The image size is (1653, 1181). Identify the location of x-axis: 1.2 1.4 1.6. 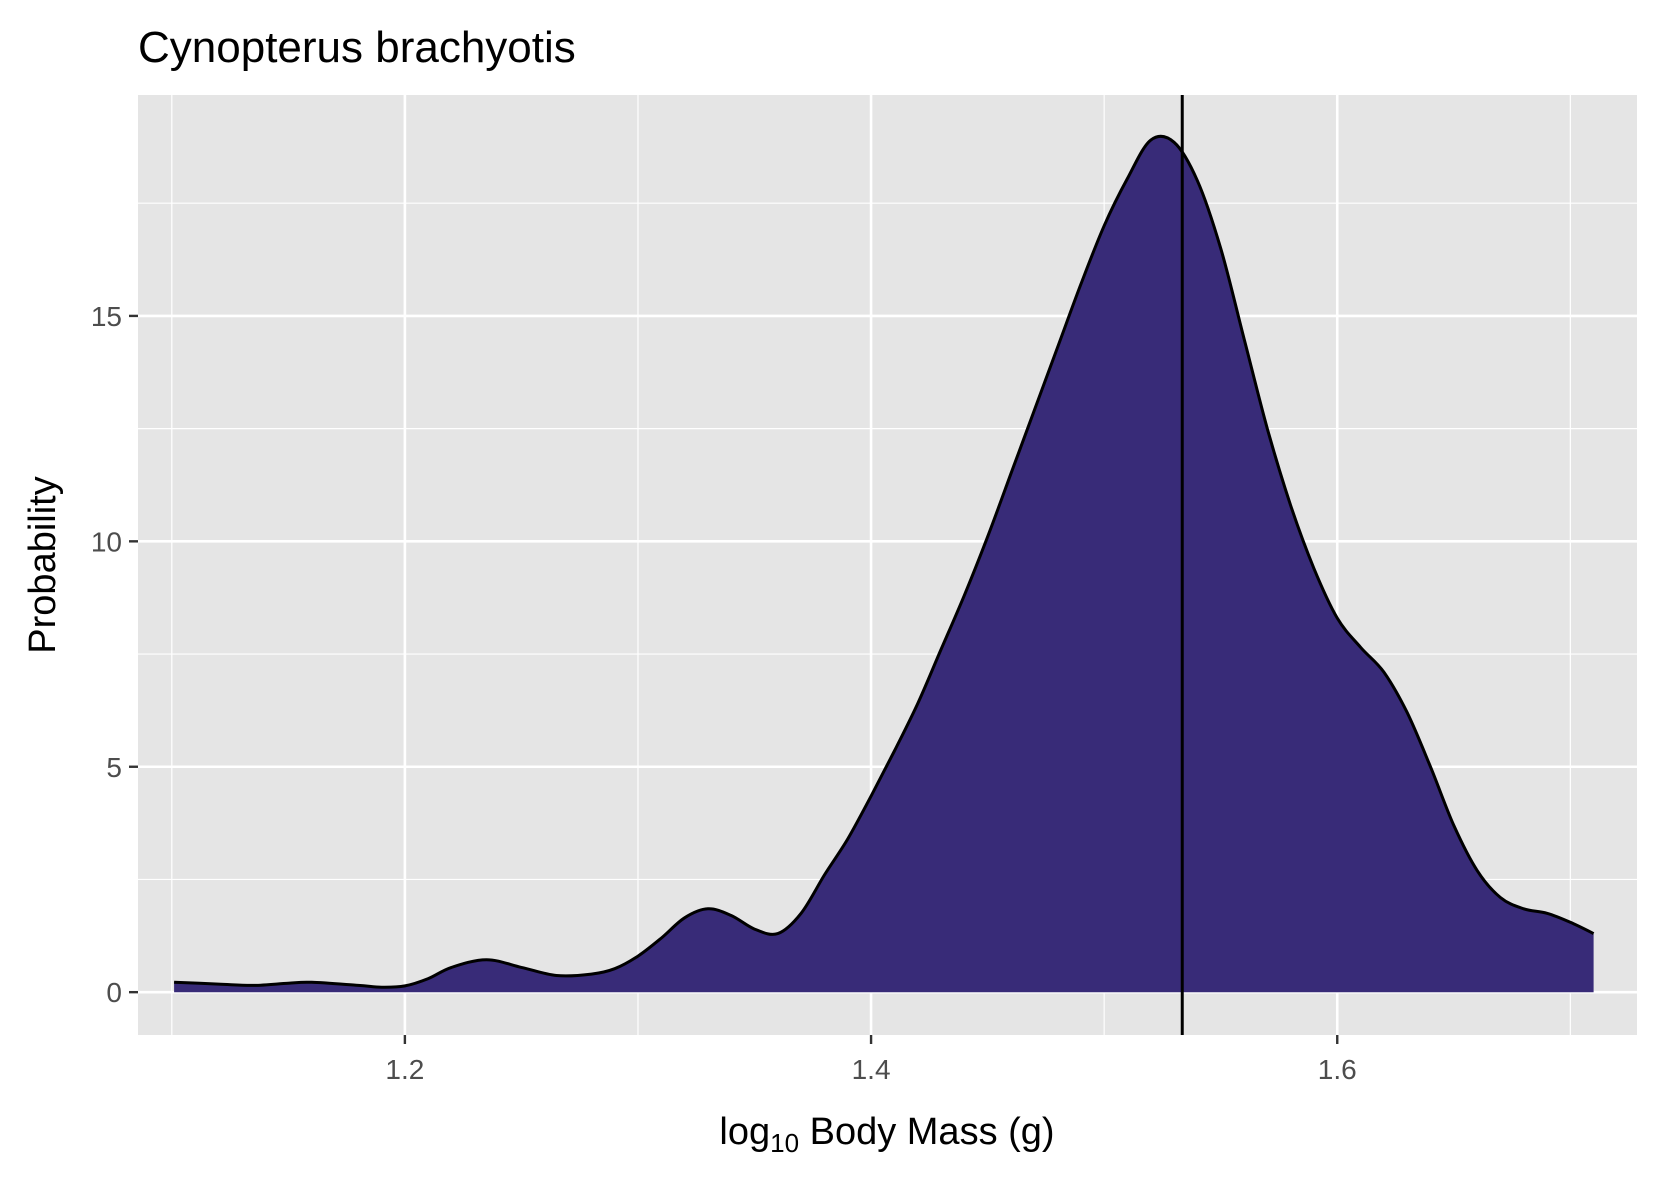
(871, 1060).